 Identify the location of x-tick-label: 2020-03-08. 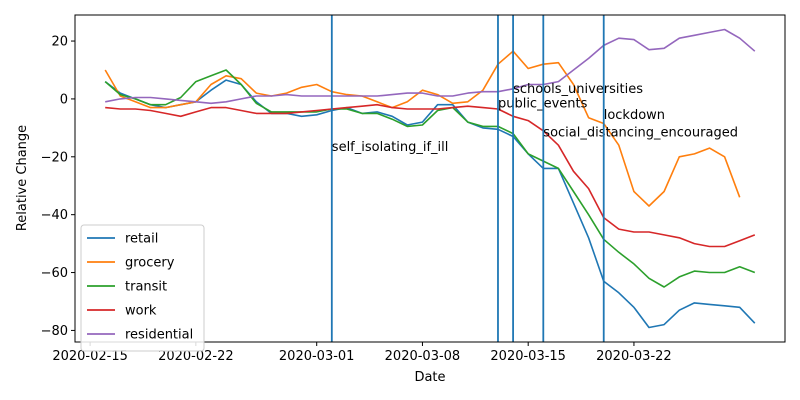
(423, 356).